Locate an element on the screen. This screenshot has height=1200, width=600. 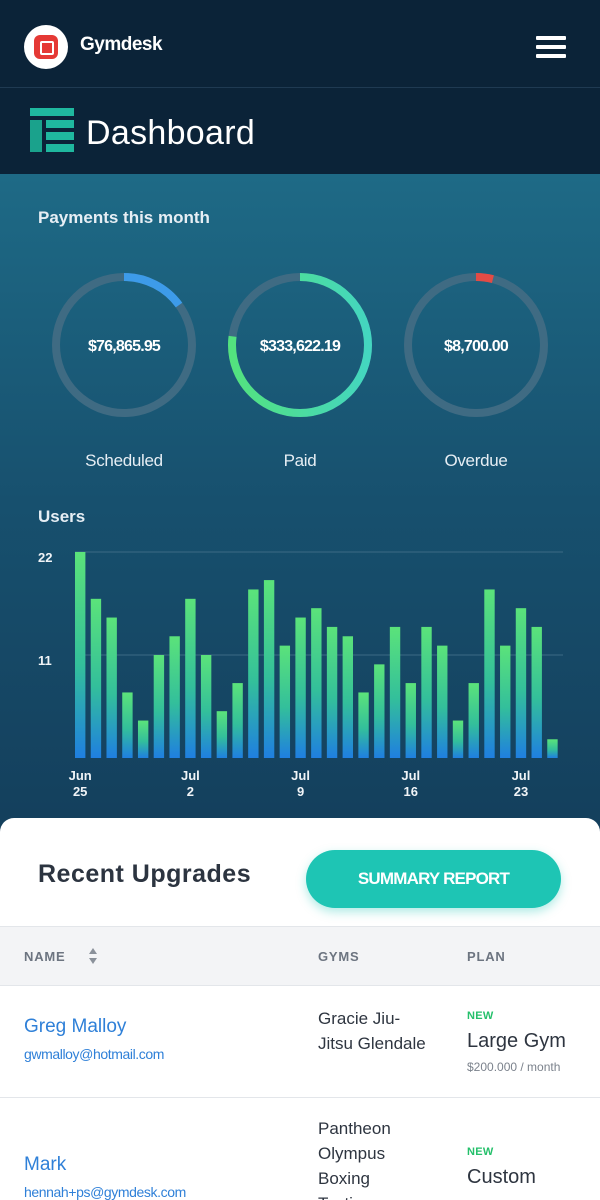
member-name-link: Greg Malloy is located at coordinates (75, 1026).